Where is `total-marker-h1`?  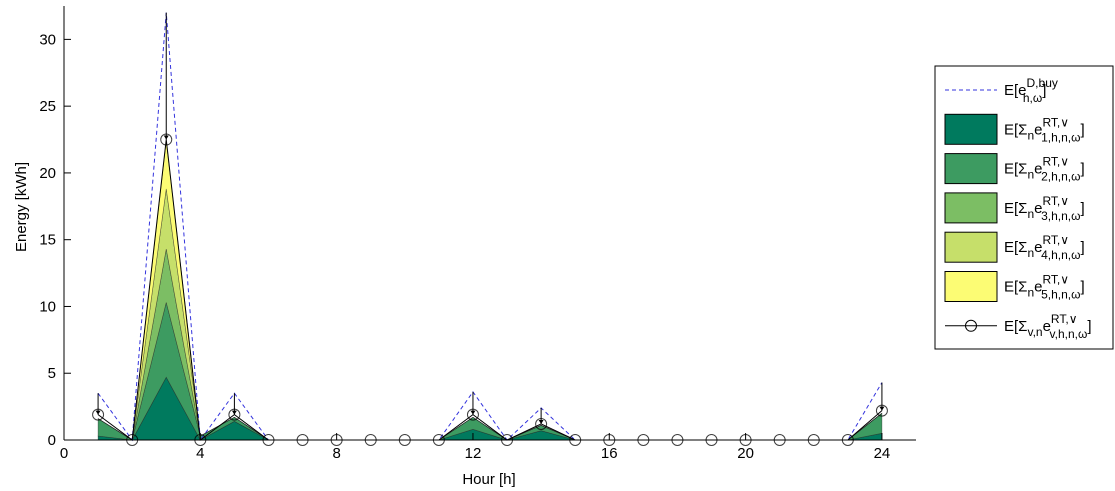 total-marker-h1 is located at coordinates (98, 414).